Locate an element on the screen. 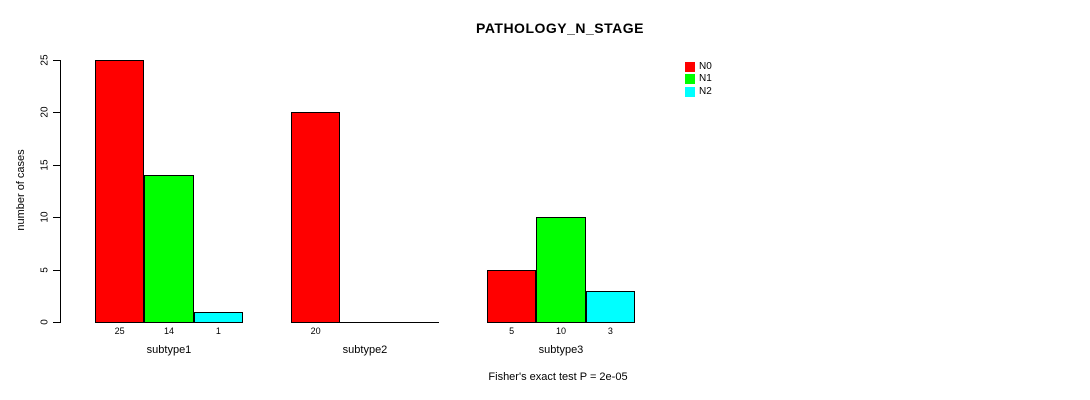 Image resolution: width=1090 pixels, height=400 pixels. bar-N0-subtype3 is located at coordinates (512, 296).